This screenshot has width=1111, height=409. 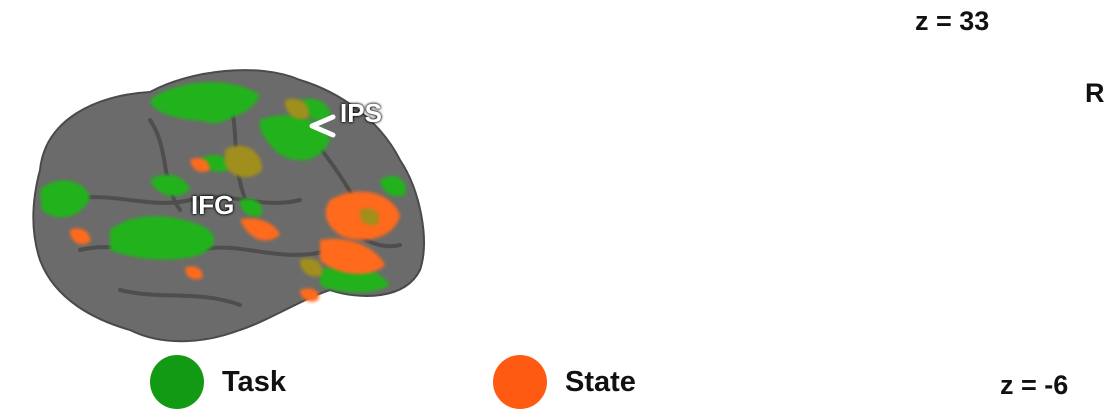 I want to click on roi-label-ips: IPS, so click(x=361, y=113).